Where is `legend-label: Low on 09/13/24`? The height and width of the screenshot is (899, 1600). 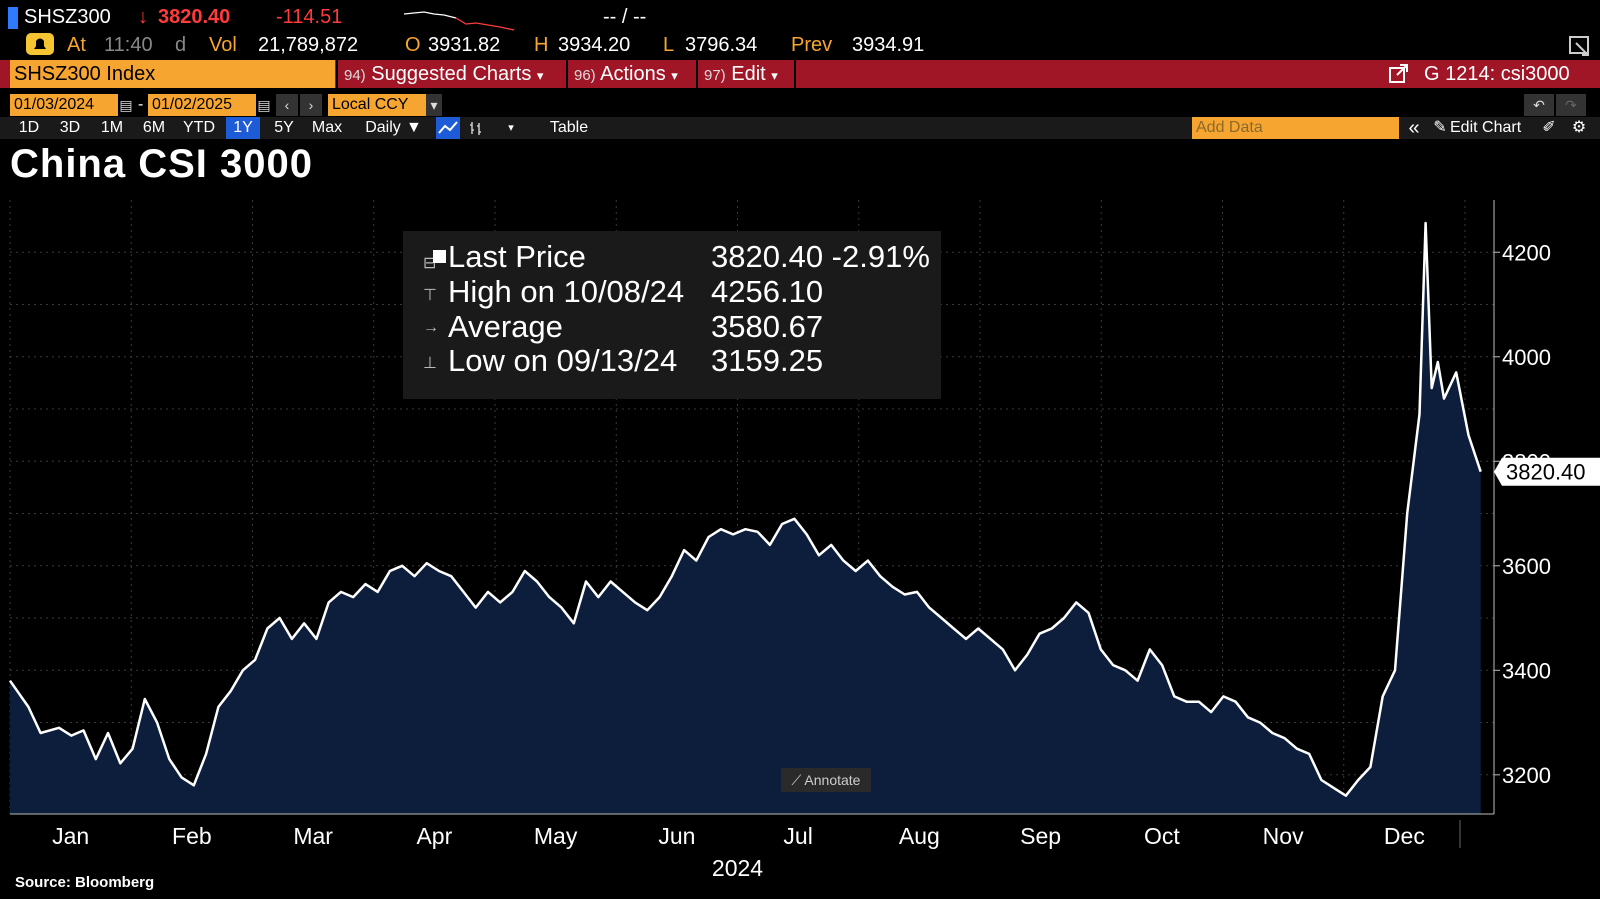
legend-label: Low on 09/13/24 is located at coordinates (563, 360).